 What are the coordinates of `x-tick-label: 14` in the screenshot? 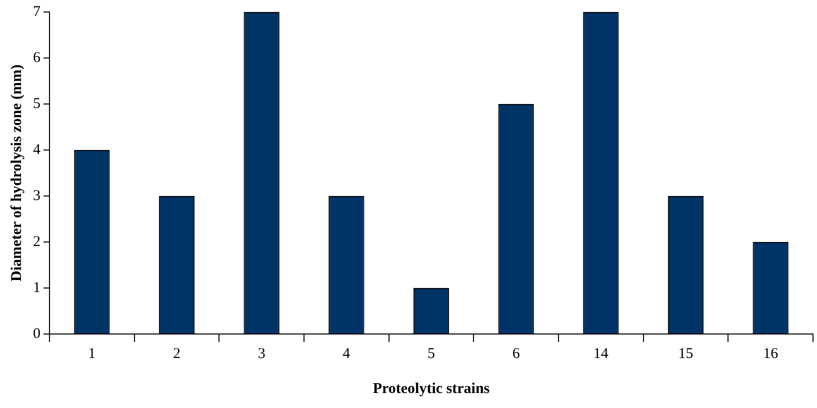 It's located at (601, 354).